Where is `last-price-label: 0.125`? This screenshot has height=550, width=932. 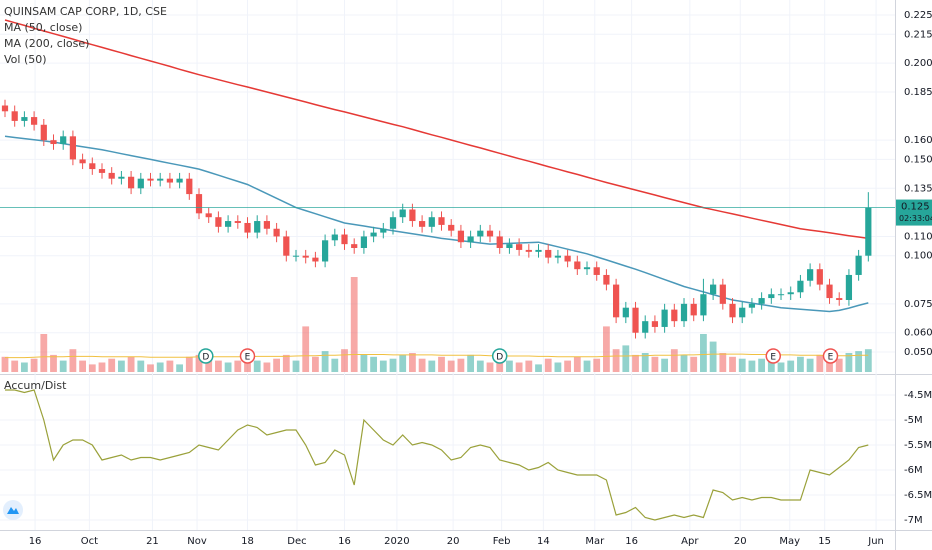
last-price-label: 0.125 is located at coordinates (915, 207).